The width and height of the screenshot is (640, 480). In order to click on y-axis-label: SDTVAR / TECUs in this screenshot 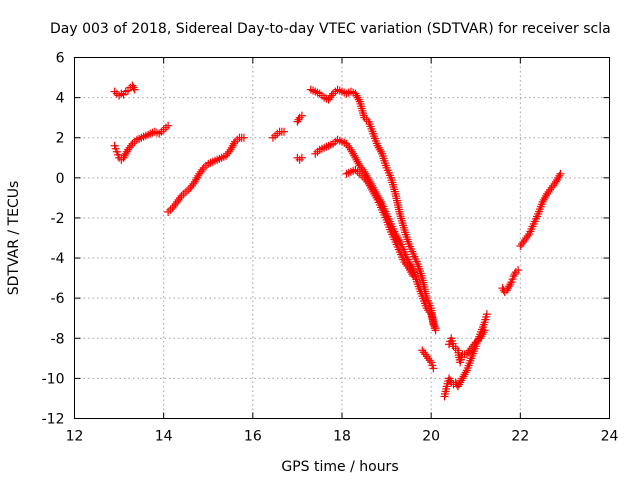, I will do `click(14, 238)`.